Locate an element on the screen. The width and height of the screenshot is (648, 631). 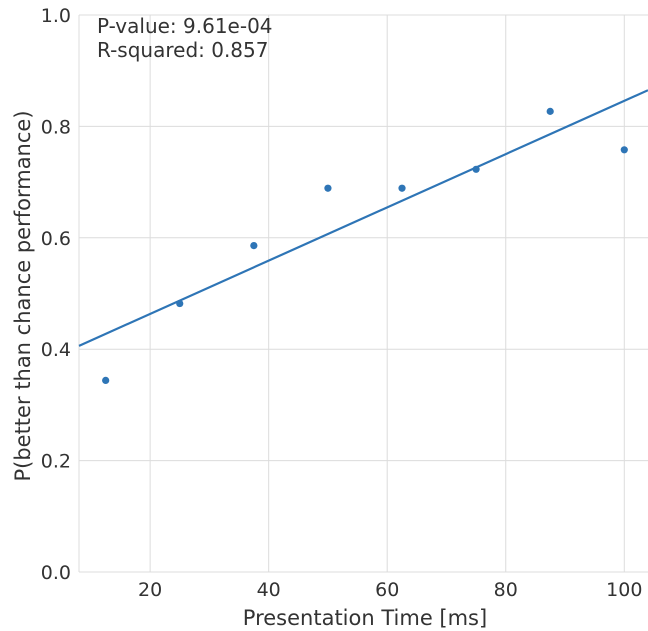
y-tick-label: 0.4 is located at coordinates (56, 350).